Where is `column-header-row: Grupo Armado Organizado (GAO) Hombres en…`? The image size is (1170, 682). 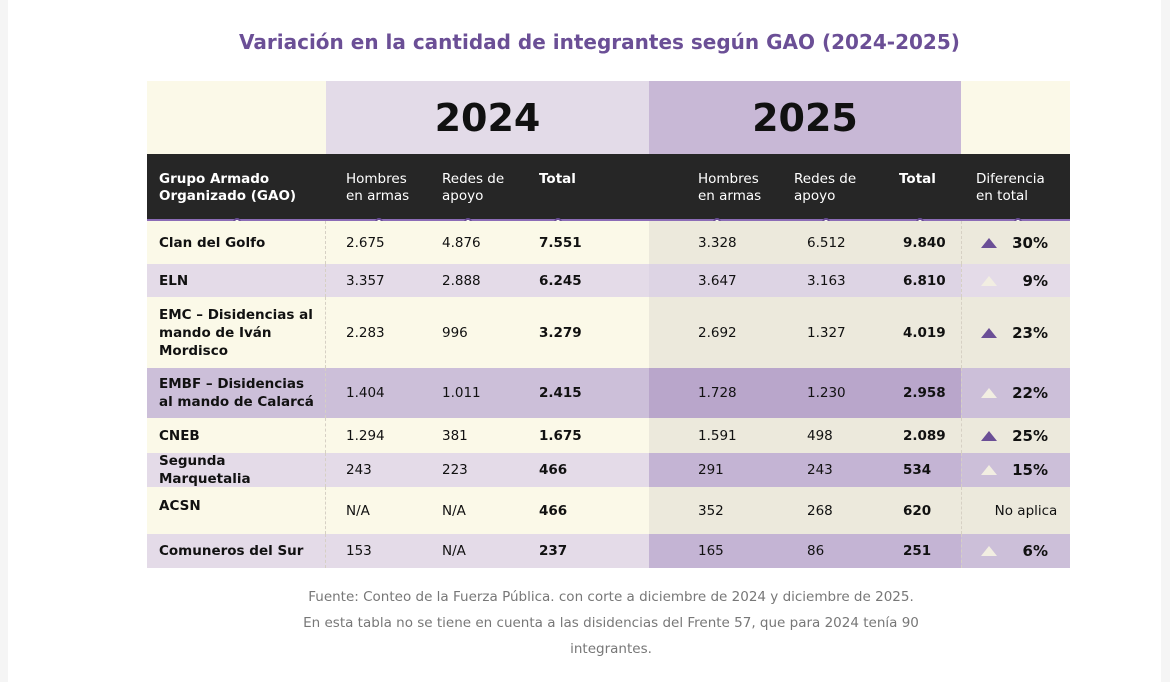
column-header-row: Grupo Armado Organizado (GAO) Hombres en… is located at coordinates (608, 190).